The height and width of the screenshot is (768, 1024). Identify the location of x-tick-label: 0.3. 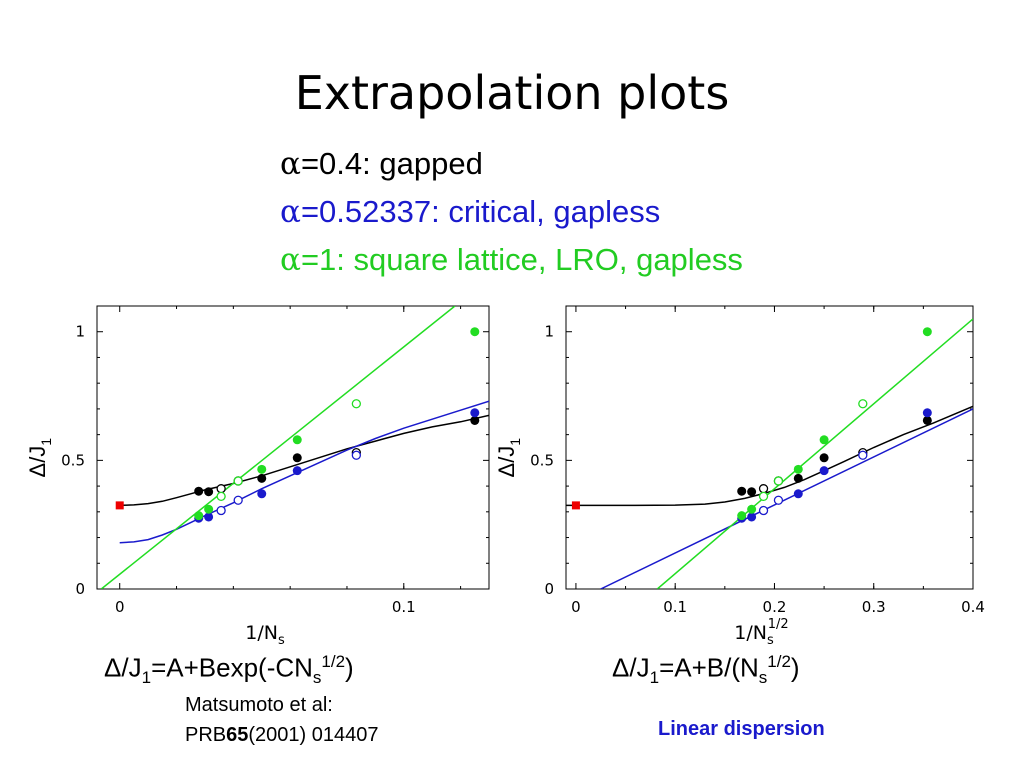
(874, 607).